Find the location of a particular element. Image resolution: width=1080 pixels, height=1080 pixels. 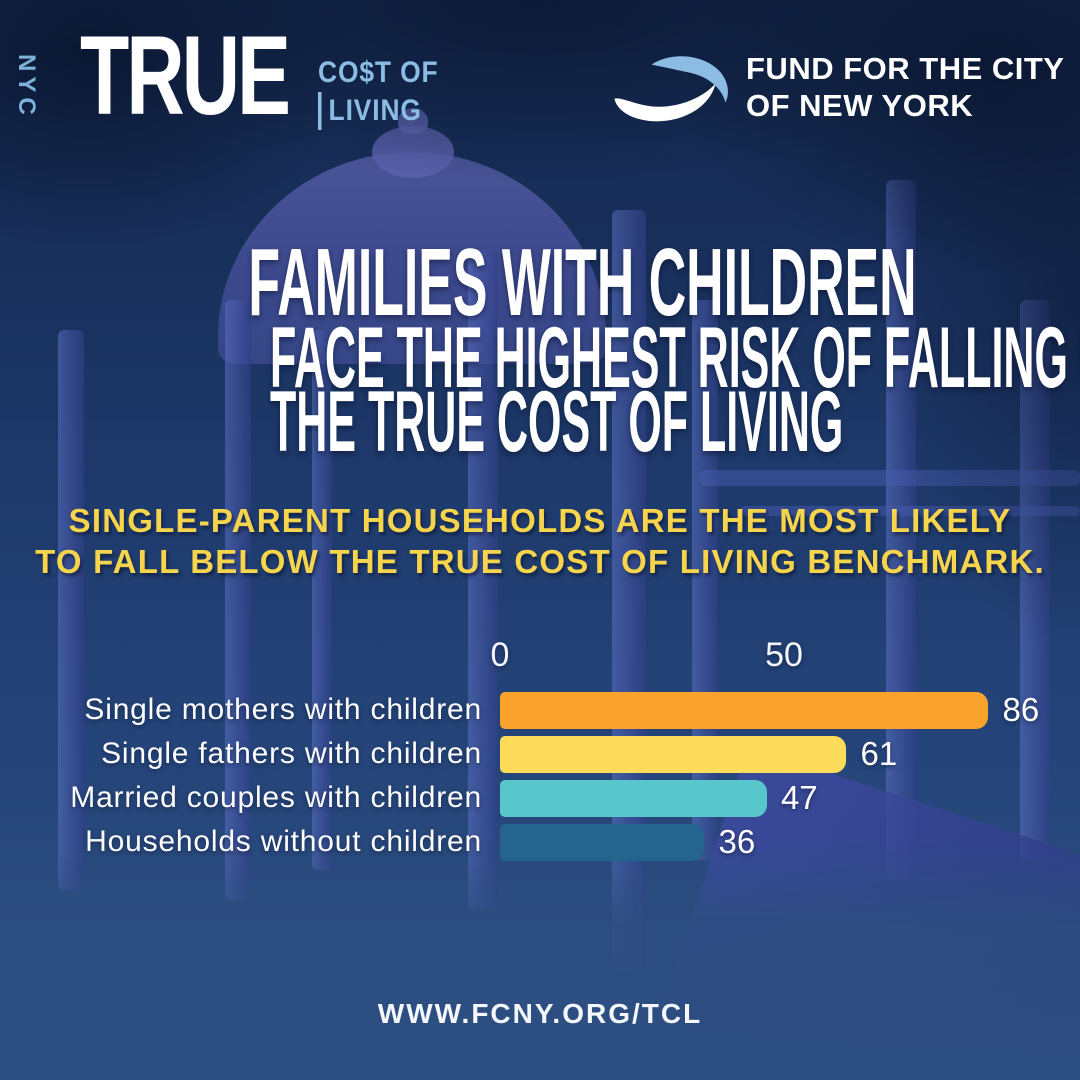

bar-value-label: 36 is located at coordinates (737, 841).